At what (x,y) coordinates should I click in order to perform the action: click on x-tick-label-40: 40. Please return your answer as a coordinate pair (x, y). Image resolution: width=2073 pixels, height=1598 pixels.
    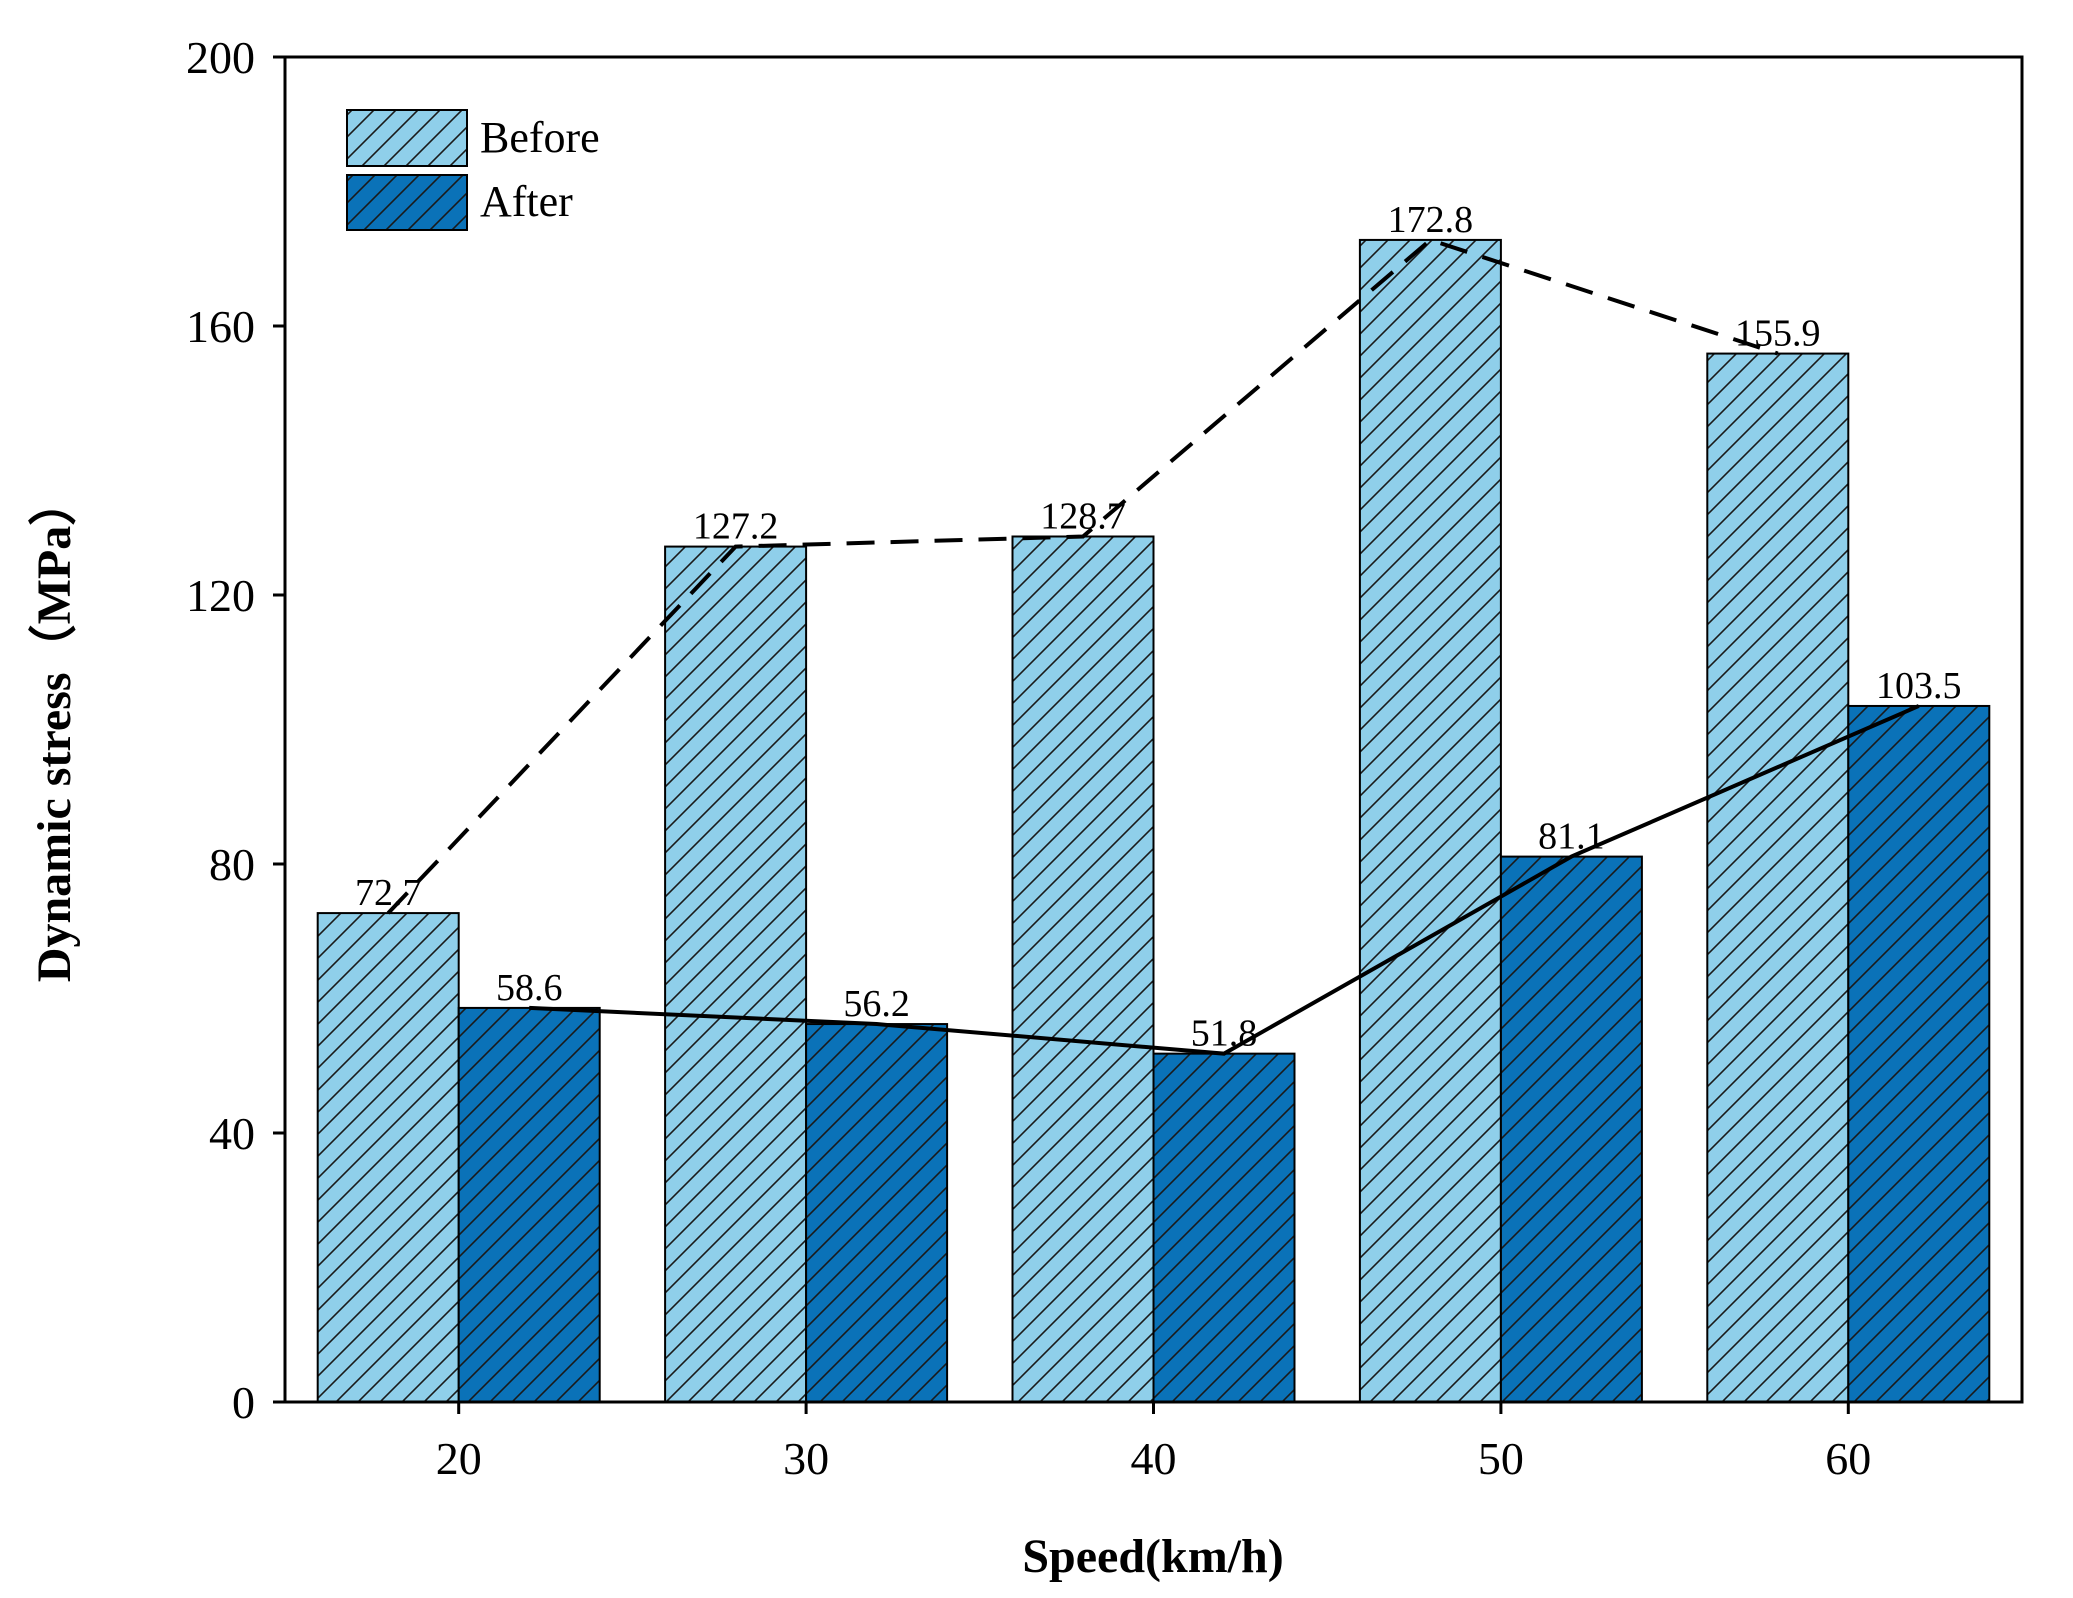
    Looking at the image, I should click on (1154, 1458).